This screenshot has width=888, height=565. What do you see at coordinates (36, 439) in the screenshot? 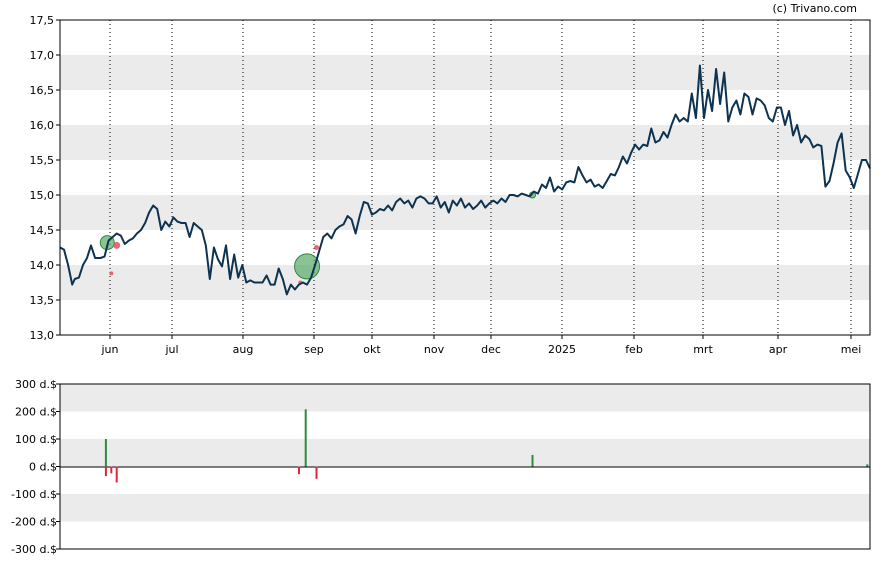
I see `volume-tick-label: 100 d.$` at bounding box center [36, 439].